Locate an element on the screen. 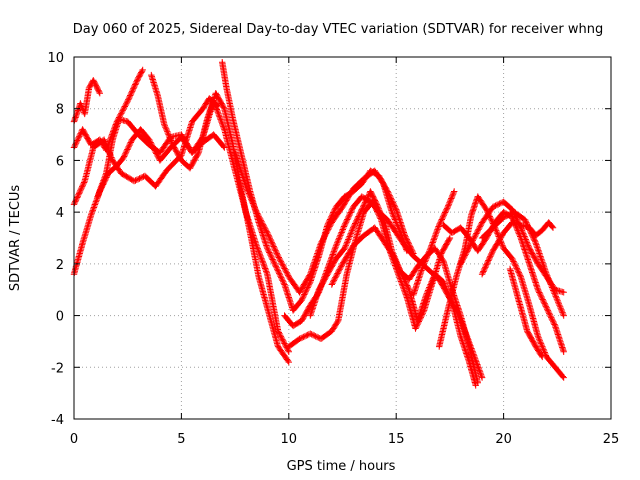 The width and height of the screenshot is (640, 480). y-tick-label: 8 is located at coordinates (60, 110).